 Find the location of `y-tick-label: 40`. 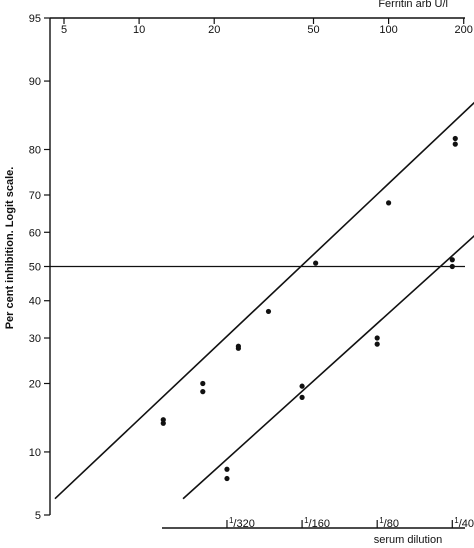

y-tick-label: 40 is located at coordinates (35, 302).